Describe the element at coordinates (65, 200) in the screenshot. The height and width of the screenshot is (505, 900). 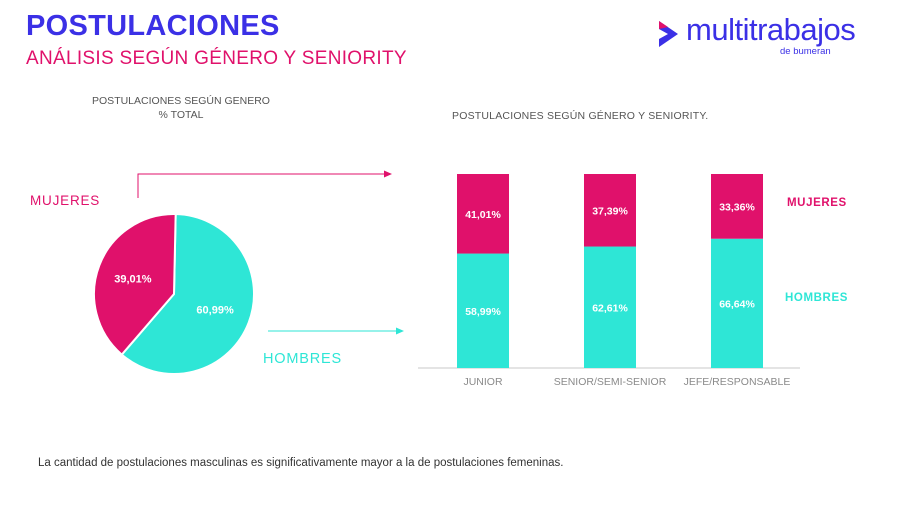
I see `pie-legend-mujeres: MUJERES` at that location.